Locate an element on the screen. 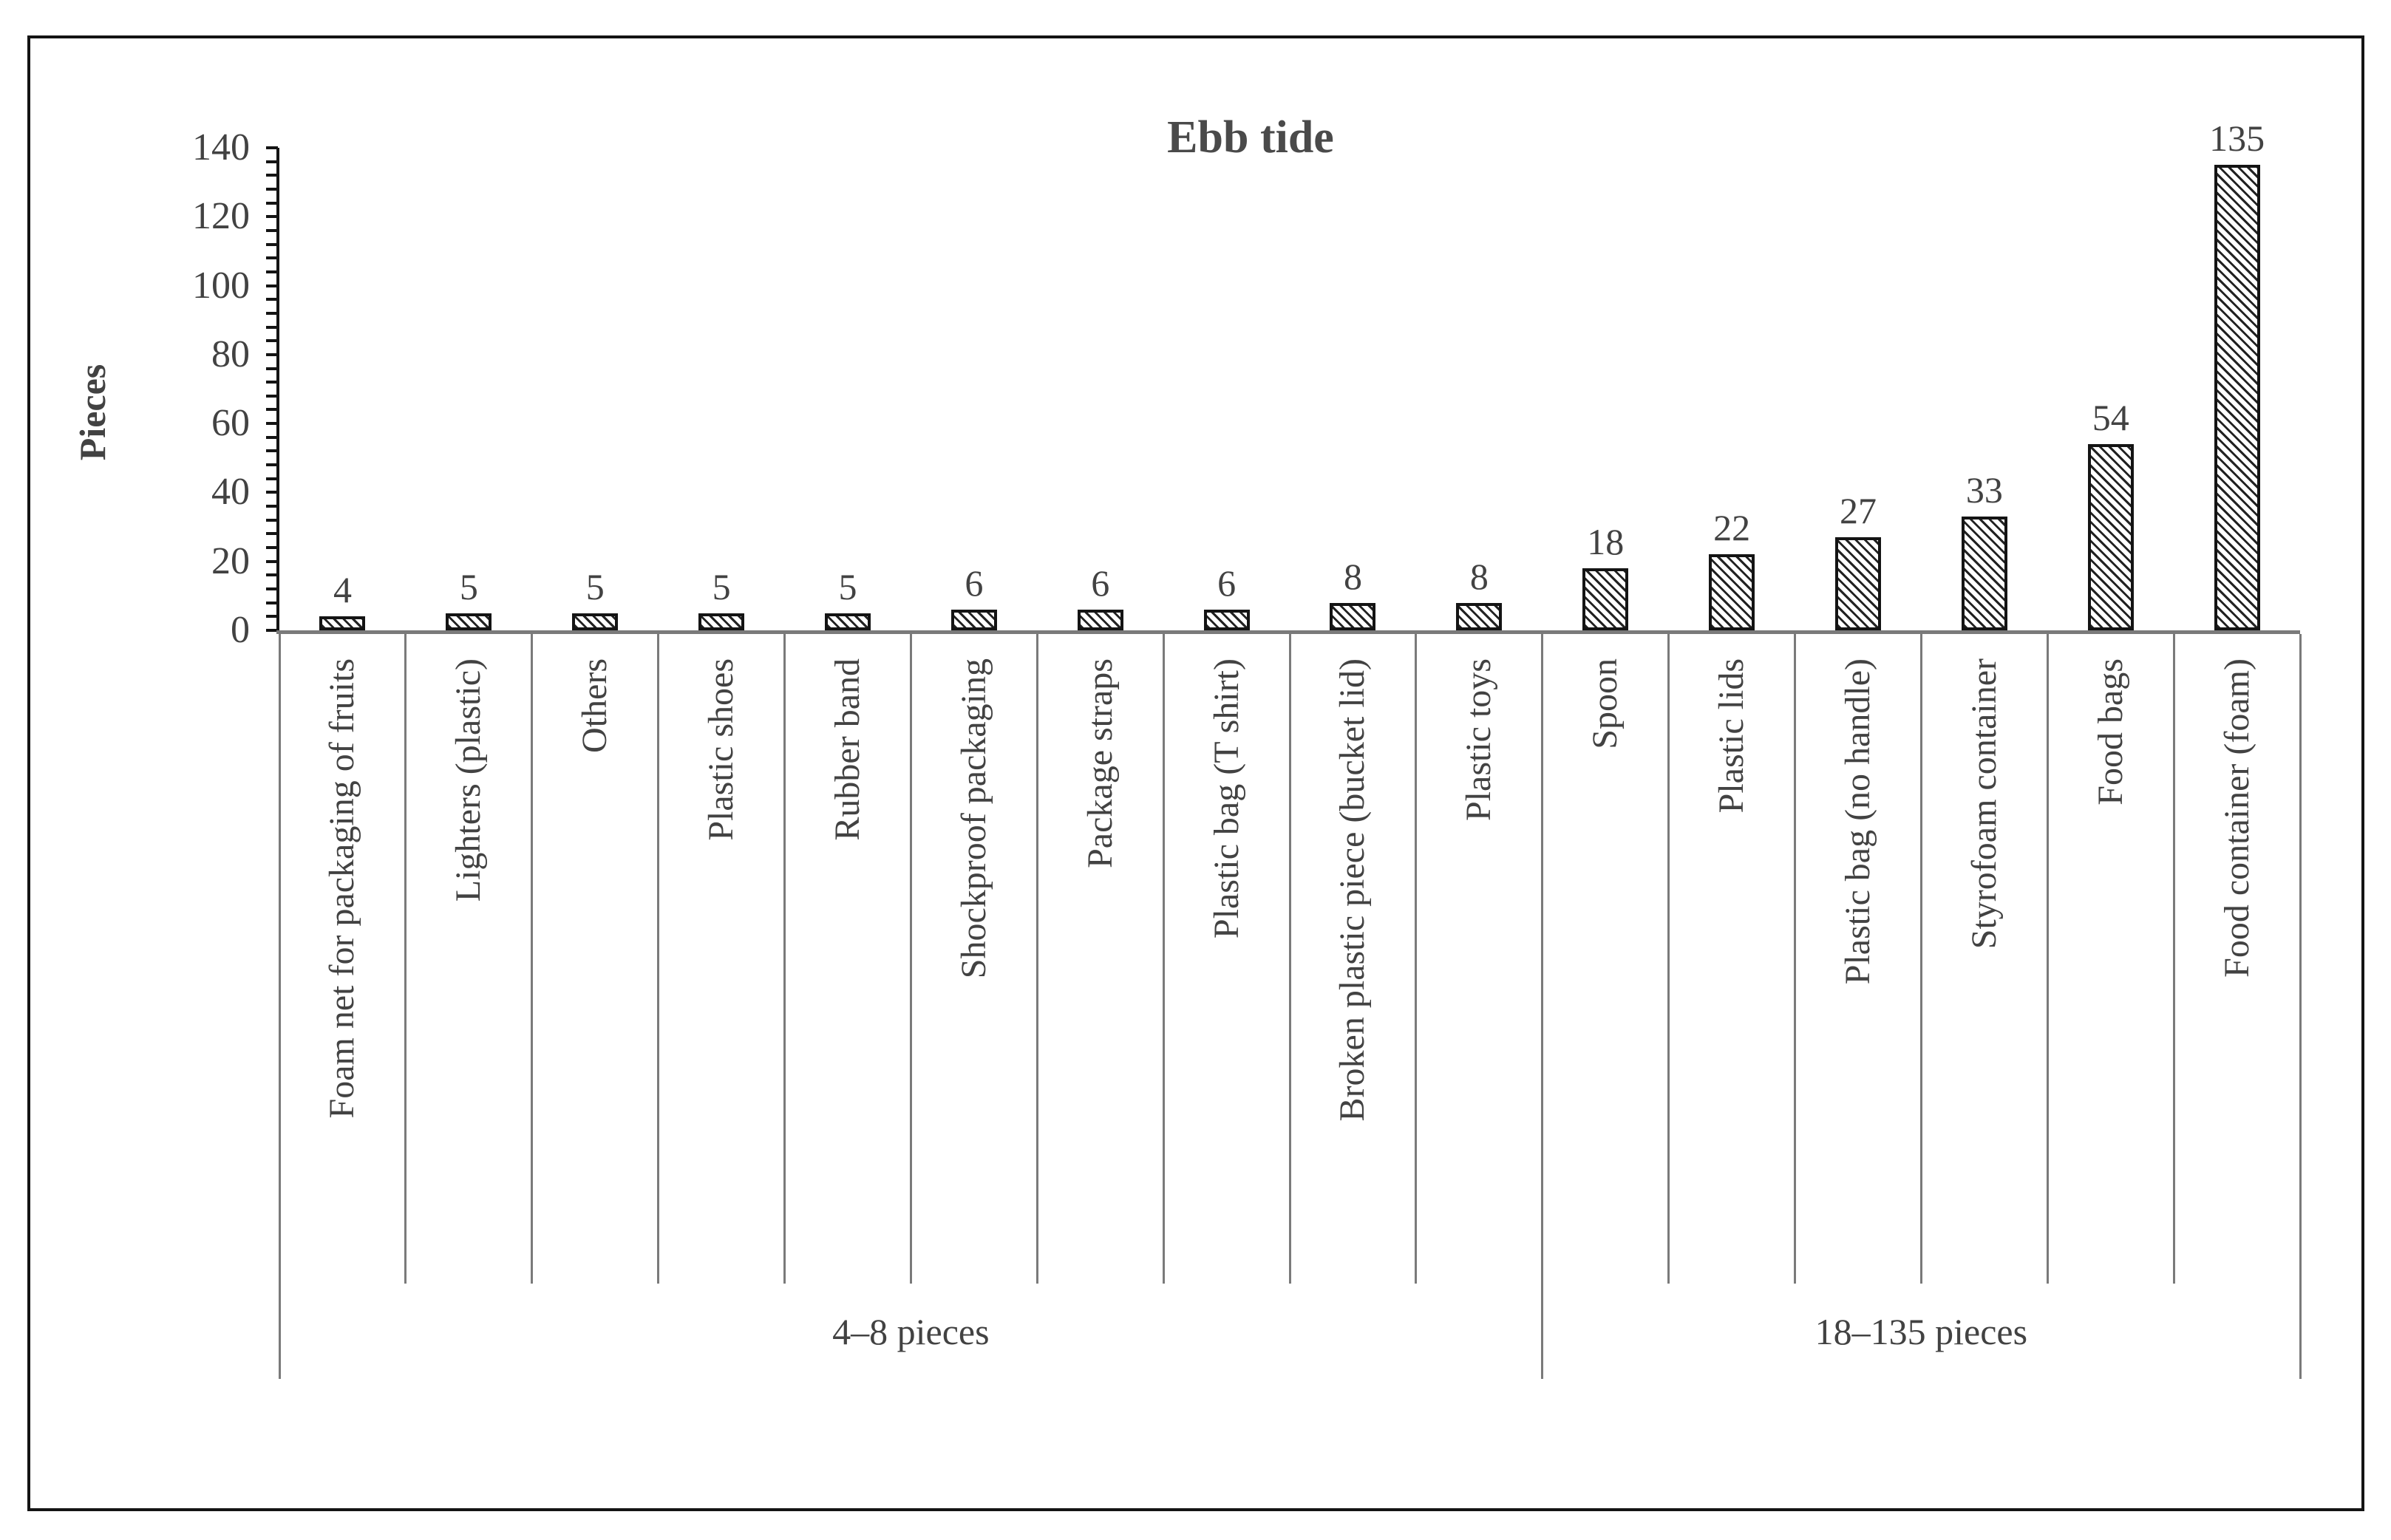 The height and width of the screenshot is (1540, 2391). bar-value-label: 18 is located at coordinates (1606, 542).